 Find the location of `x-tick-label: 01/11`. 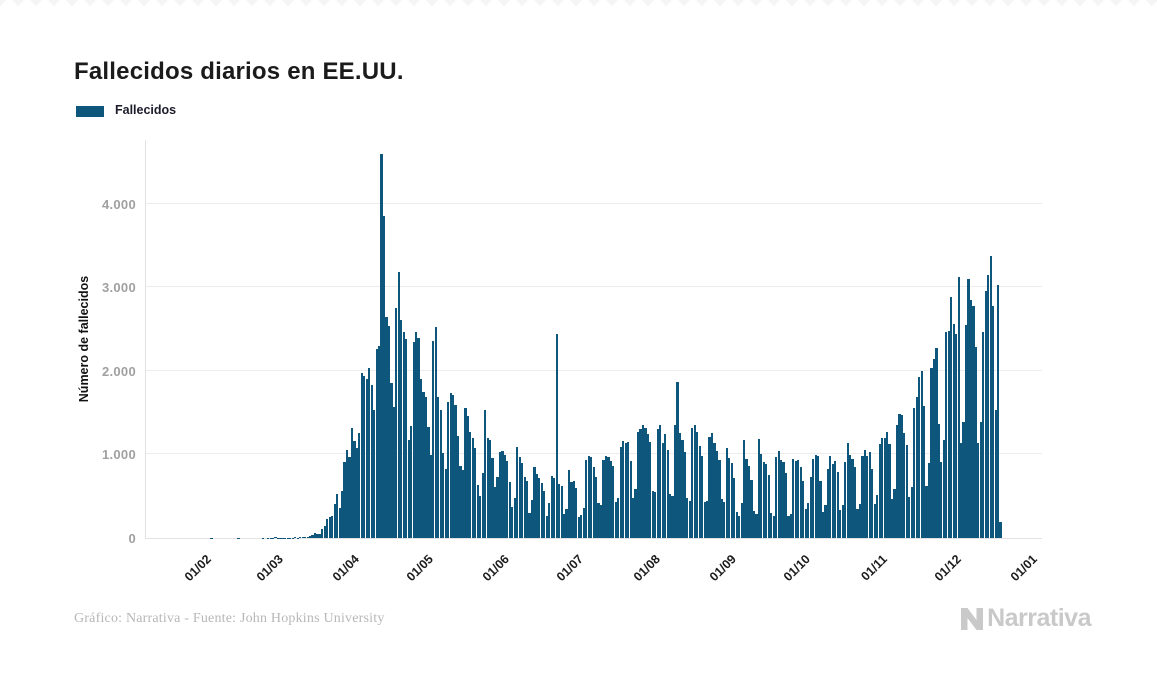

x-tick-label: 01/11 is located at coordinates (874, 568).